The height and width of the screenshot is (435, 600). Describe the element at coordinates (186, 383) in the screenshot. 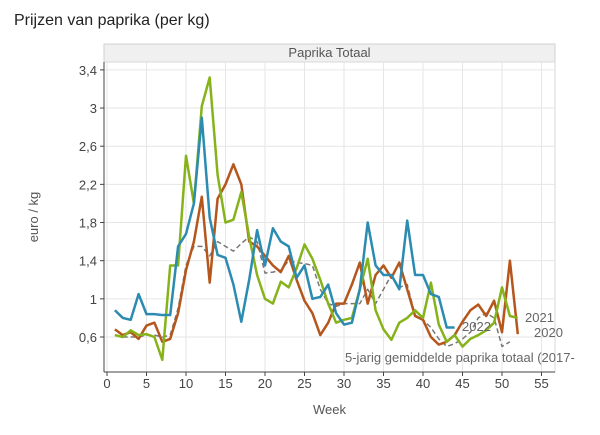

I see `x-tick-label: 10` at that location.